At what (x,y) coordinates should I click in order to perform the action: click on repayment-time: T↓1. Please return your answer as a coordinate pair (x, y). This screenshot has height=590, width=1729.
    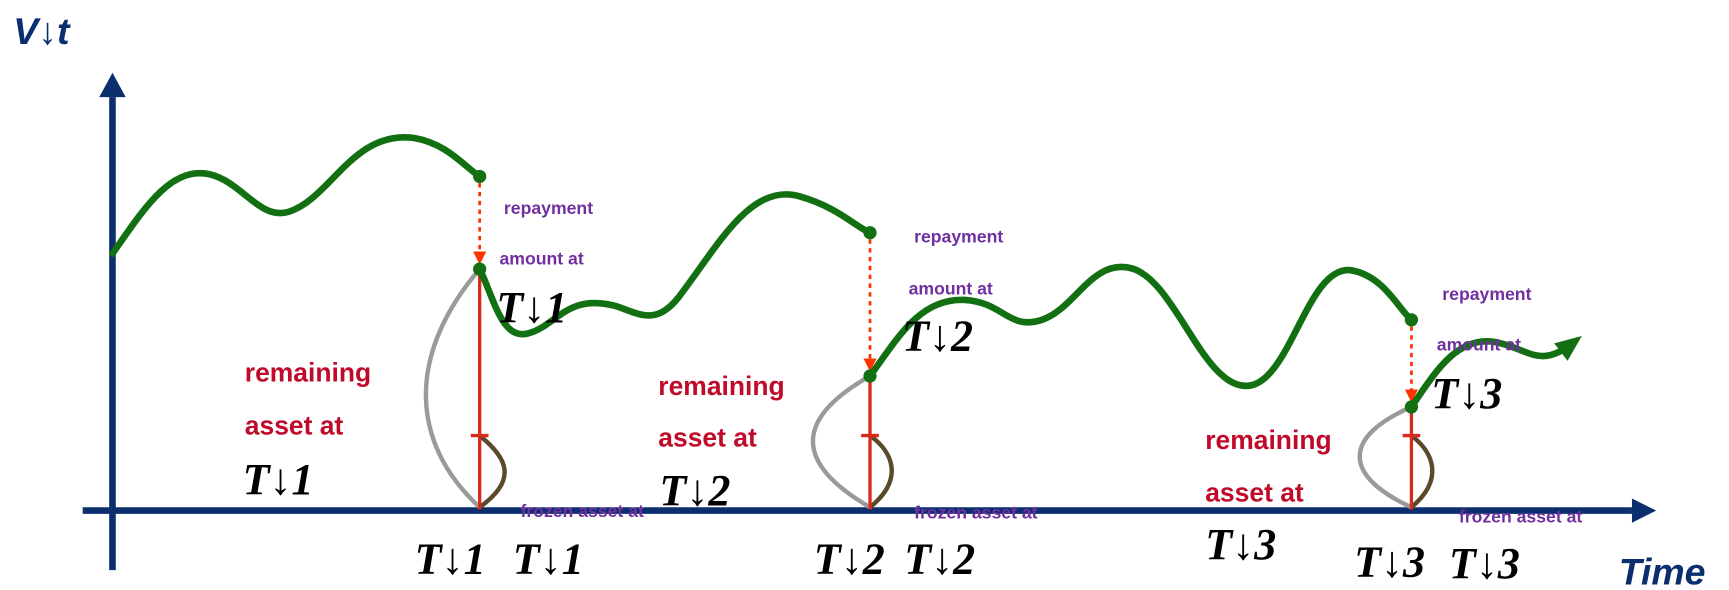
    Looking at the image, I should click on (531, 307).